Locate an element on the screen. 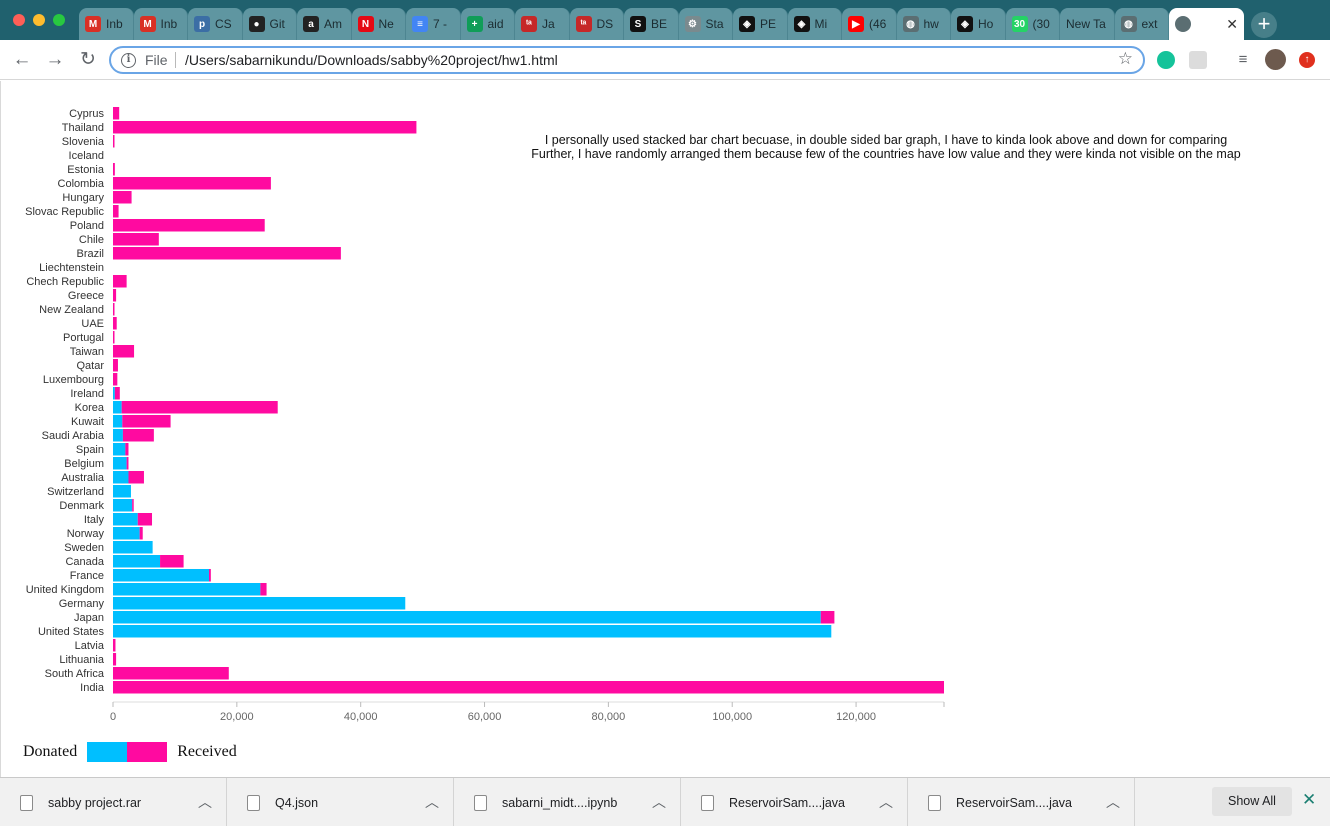  y-tick-label: Hungary is located at coordinates (83, 198).